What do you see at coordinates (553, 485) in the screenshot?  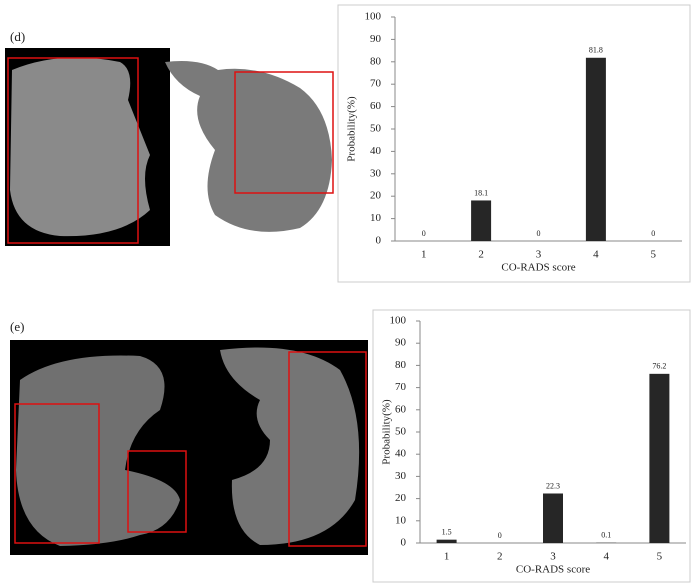 I see `value-label: 22.3` at bounding box center [553, 485].